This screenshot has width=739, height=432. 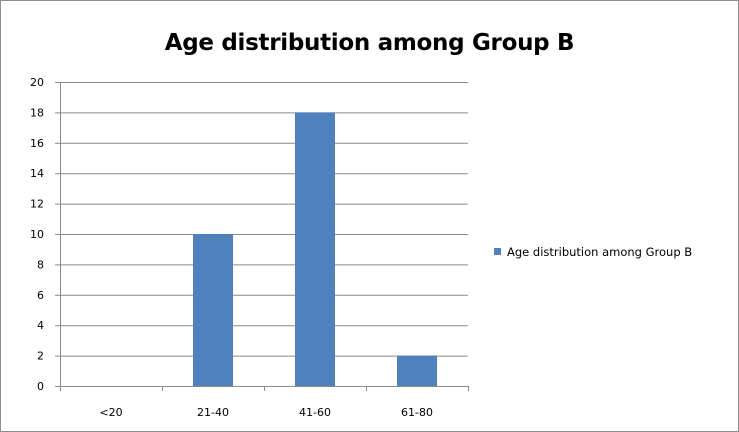 I want to click on y-tick-label: 0, so click(x=40, y=386).